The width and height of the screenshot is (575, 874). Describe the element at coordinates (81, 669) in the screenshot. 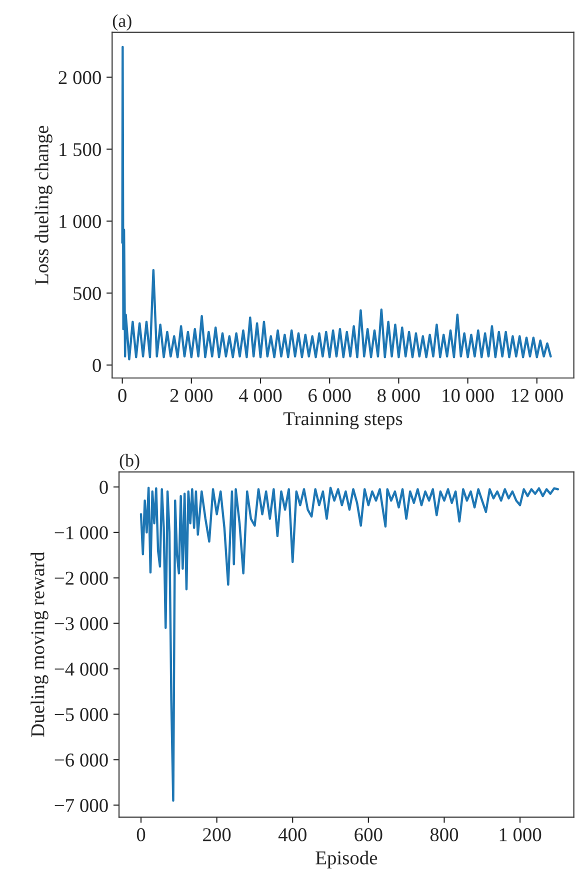

I see `y-tick-label: −4 000` at that location.